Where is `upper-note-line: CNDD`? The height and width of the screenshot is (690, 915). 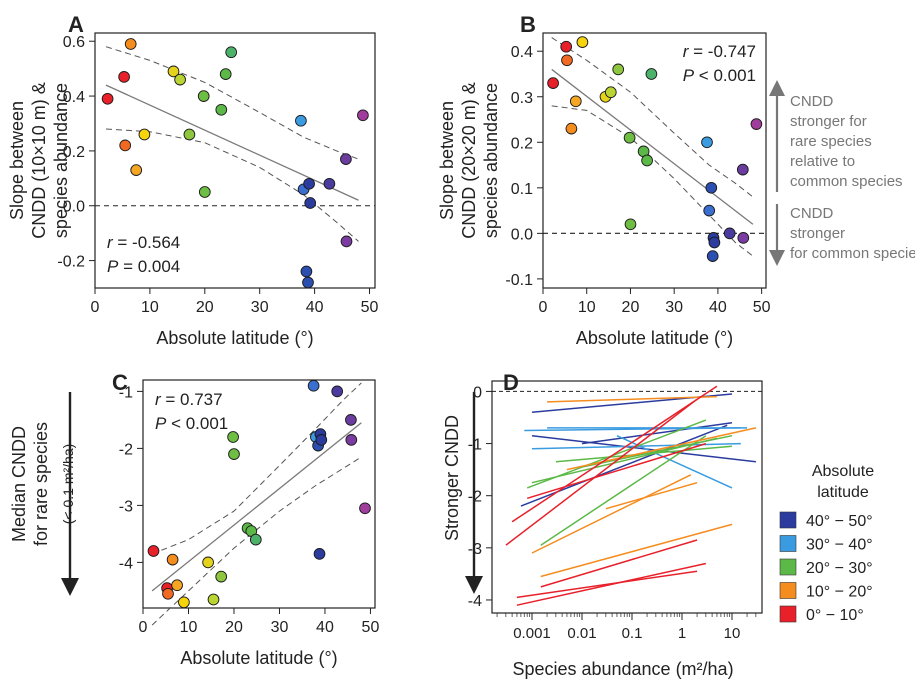 upper-note-line: CNDD is located at coordinates (811, 101).